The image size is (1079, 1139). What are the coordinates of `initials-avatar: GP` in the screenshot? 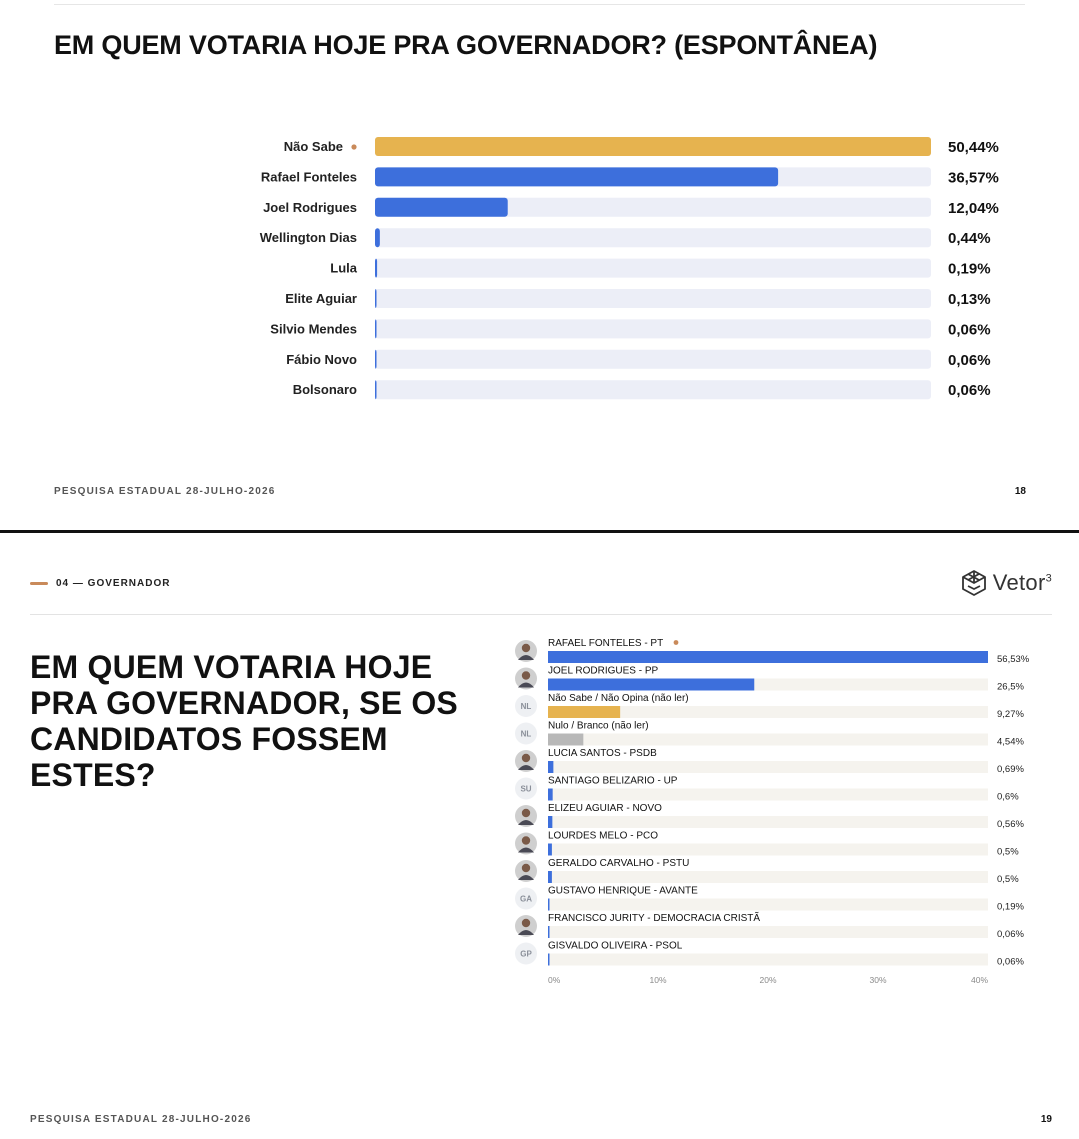 It's located at (526, 953).